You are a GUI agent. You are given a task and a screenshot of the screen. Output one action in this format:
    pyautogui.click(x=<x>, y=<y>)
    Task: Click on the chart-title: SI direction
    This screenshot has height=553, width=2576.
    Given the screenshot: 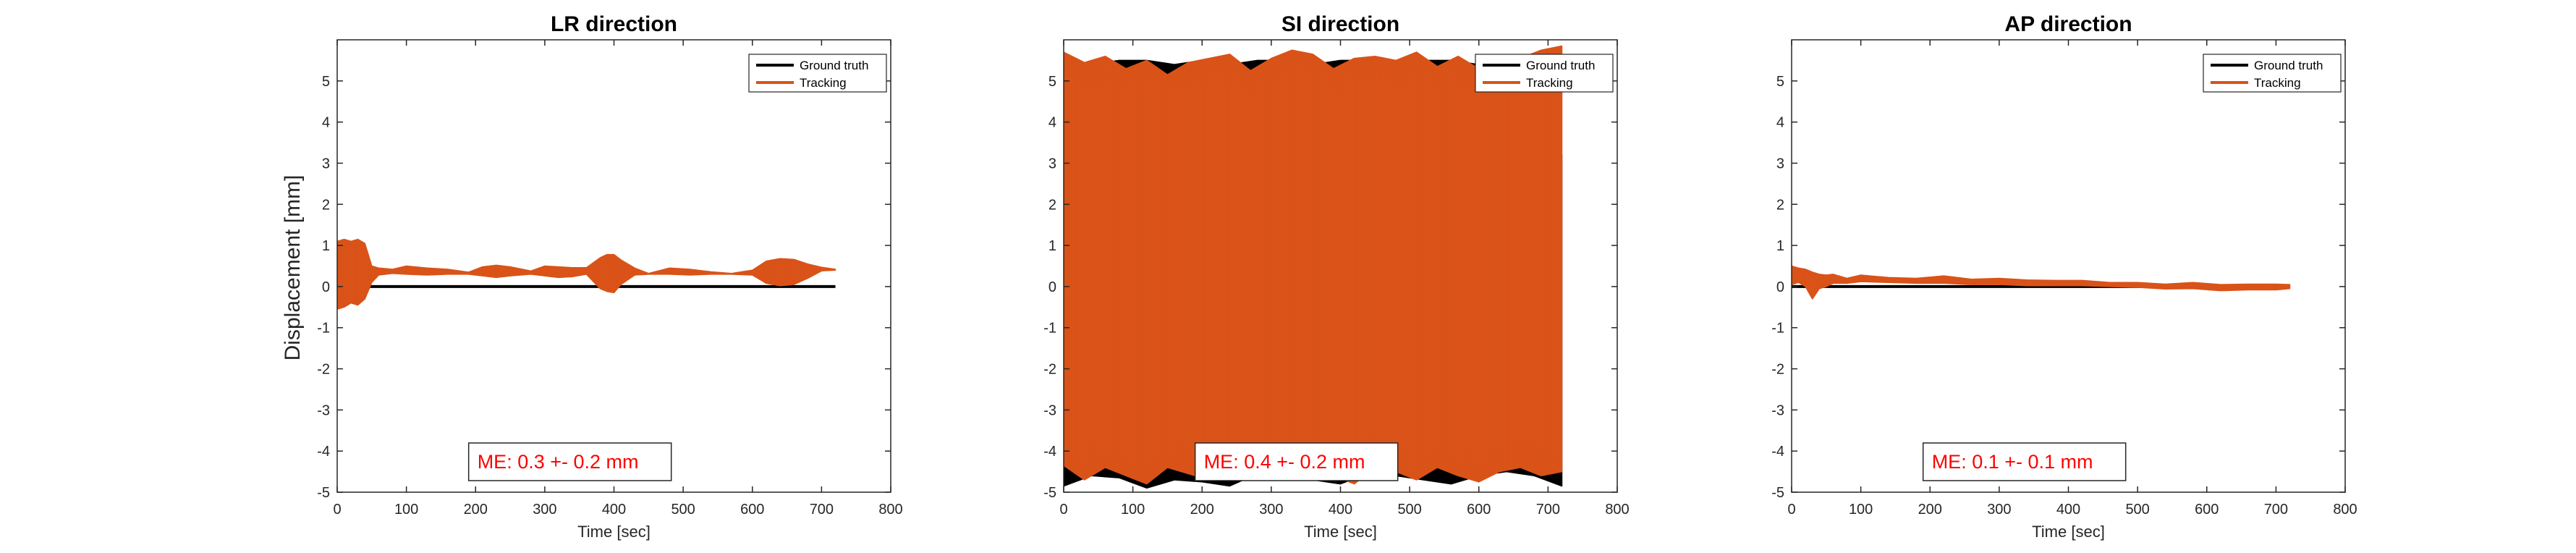 What is the action you would take?
    pyautogui.click(x=1340, y=24)
    